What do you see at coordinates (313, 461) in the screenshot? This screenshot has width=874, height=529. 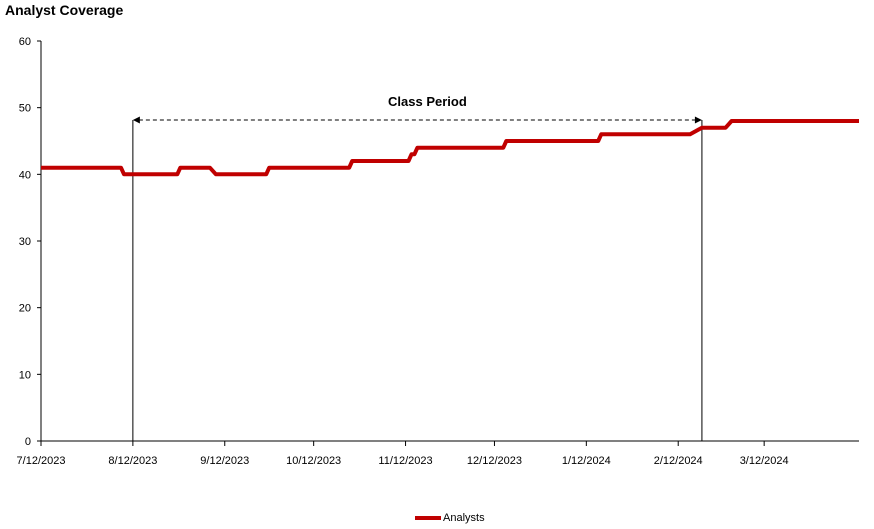 I see `x-tick-label: 10/12/2023` at bounding box center [313, 461].